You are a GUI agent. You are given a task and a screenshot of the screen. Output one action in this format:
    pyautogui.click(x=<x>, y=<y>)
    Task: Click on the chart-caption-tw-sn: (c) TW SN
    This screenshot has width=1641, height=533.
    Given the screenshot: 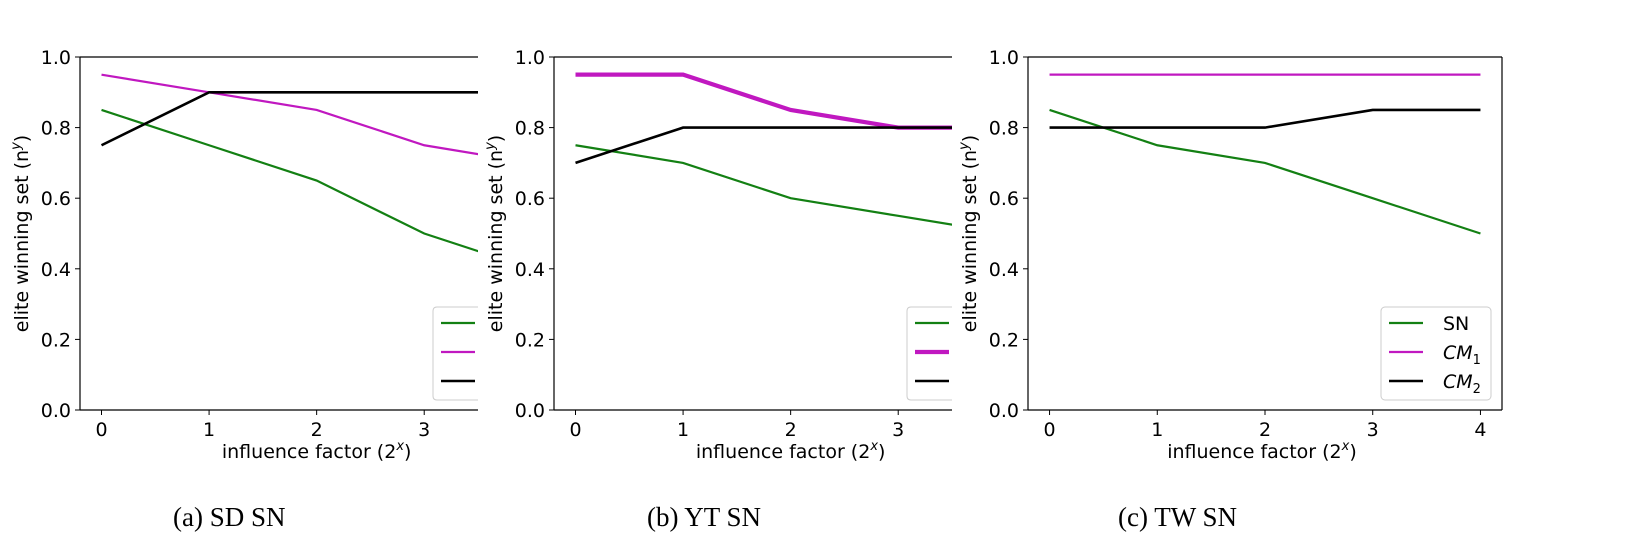 What is the action you would take?
    pyautogui.click(x=1177, y=517)
    